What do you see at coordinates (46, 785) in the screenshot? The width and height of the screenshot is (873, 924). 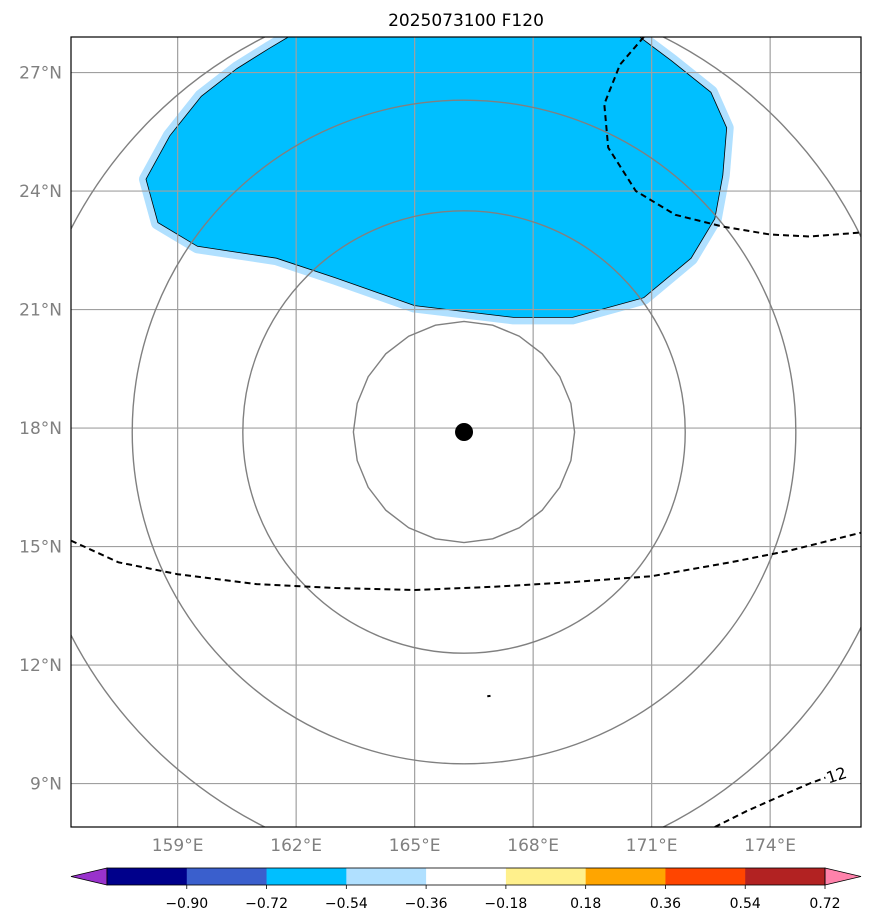 I see `y-tick-label-6: 9°N` at bounding box center [46, 785].